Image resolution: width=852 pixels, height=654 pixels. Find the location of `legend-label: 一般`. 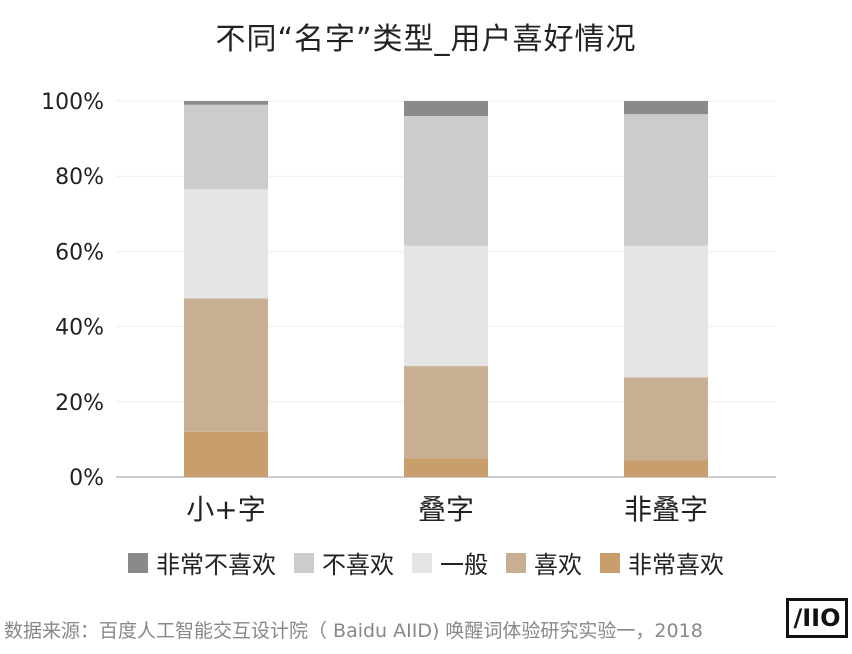

legend-label: 一般 is located at coordinates (464, 565).